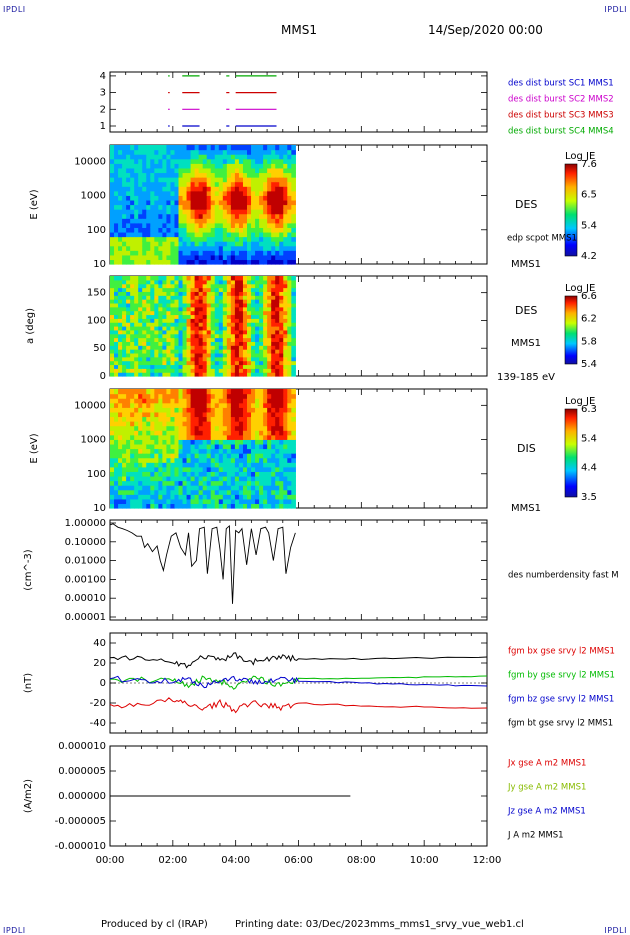  What do you see at coordinates (561, 676) in the screenshot?
I see `bfield-legend-2: fgm by gse srvy l2 MMS1` at bounding box center [561, 676].